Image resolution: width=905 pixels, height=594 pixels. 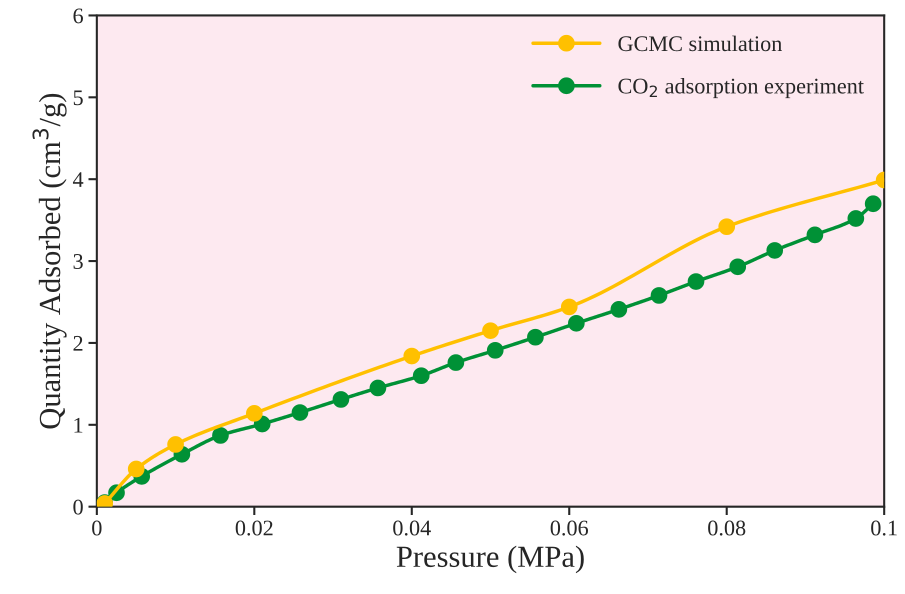 What do you see at coordinates (727, 528) in the screenshot?
I see `x-tick-label: 0.08` at bounding box center [727, 528].